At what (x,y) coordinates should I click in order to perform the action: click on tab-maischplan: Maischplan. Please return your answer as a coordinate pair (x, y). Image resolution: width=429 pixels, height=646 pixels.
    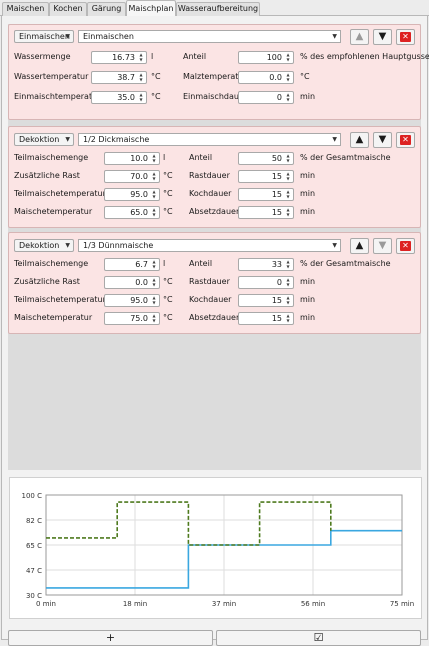
    Looking at the image, I should click on (151, 8).